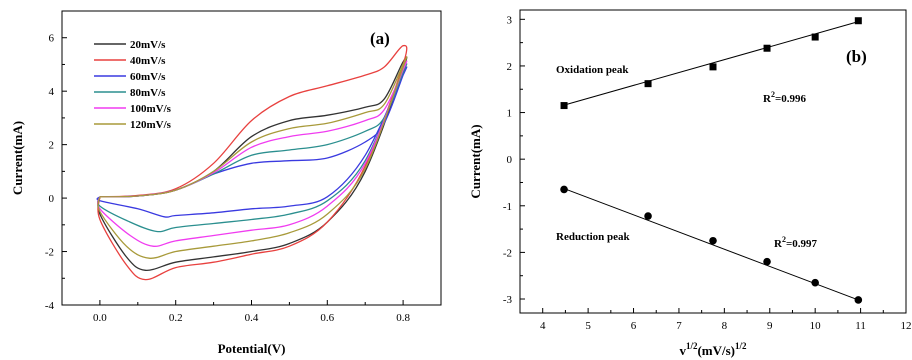 This screenshot has height=360, width=912. What do you see at coordinates (778, 244) in the screenshot?
I see `reduction-r2-base: R` at bounding box center [778, 244].